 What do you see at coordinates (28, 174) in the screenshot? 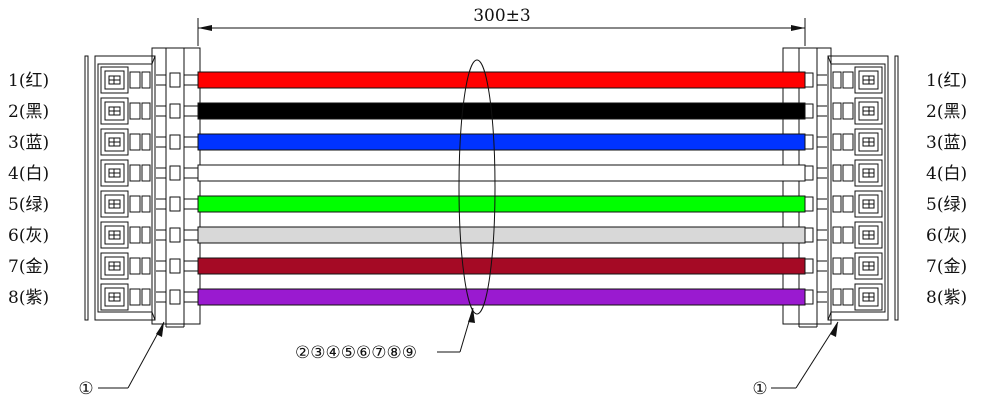
I see `pin-label-left-4: 4(白)` at bounding box center [28, 174].